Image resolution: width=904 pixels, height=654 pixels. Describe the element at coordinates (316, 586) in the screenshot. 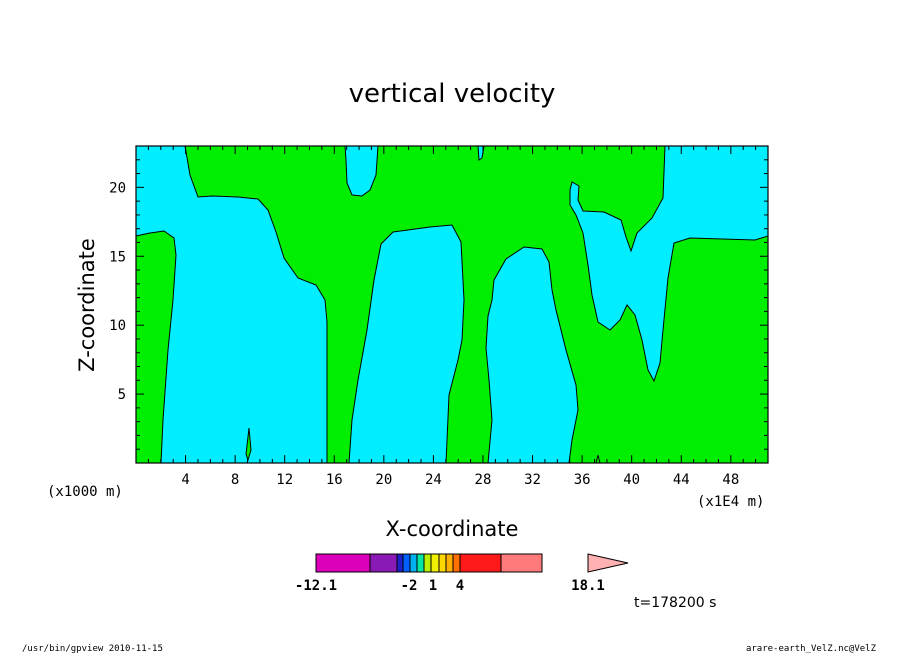

I see `colorbar-label: -12.1` at that location.